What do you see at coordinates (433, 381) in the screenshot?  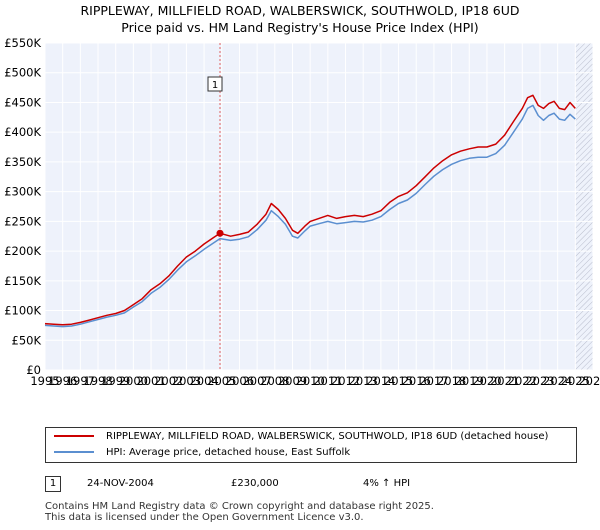 I see `x-tick-label: 2017` at bounding box center [433, 381].